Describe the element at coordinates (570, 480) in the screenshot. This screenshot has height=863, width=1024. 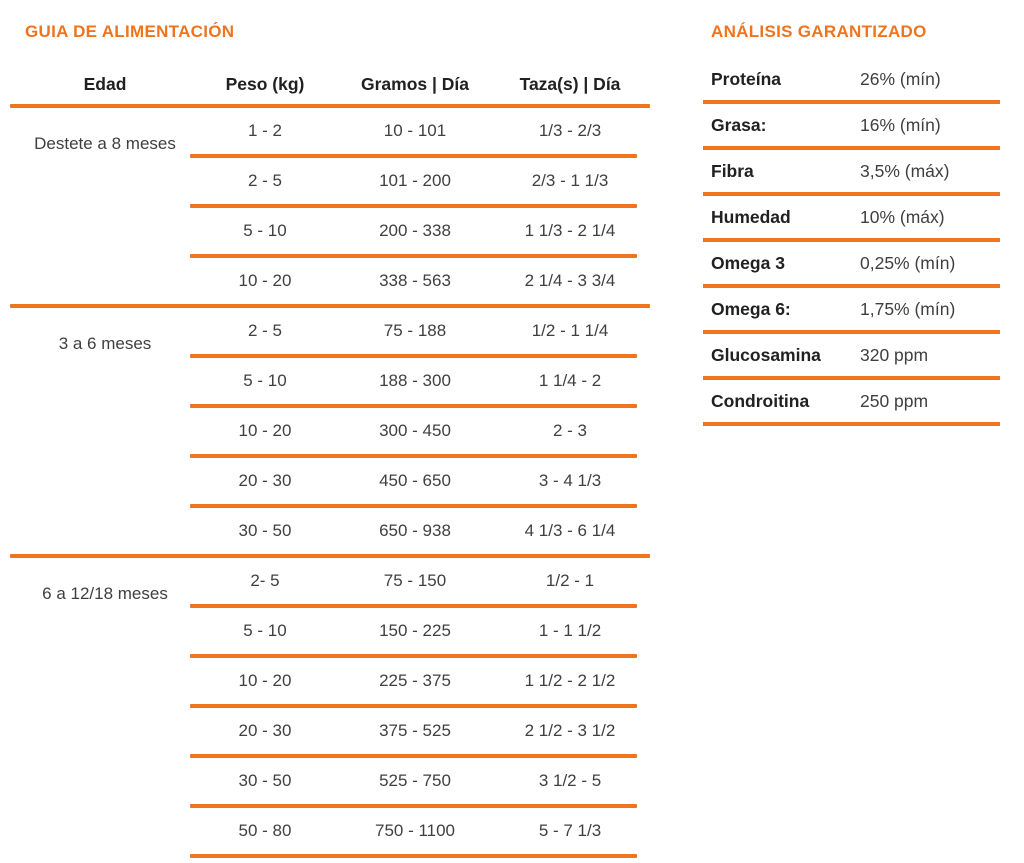
I see `cell-tazas: 3 - 4 1/3` at that location.